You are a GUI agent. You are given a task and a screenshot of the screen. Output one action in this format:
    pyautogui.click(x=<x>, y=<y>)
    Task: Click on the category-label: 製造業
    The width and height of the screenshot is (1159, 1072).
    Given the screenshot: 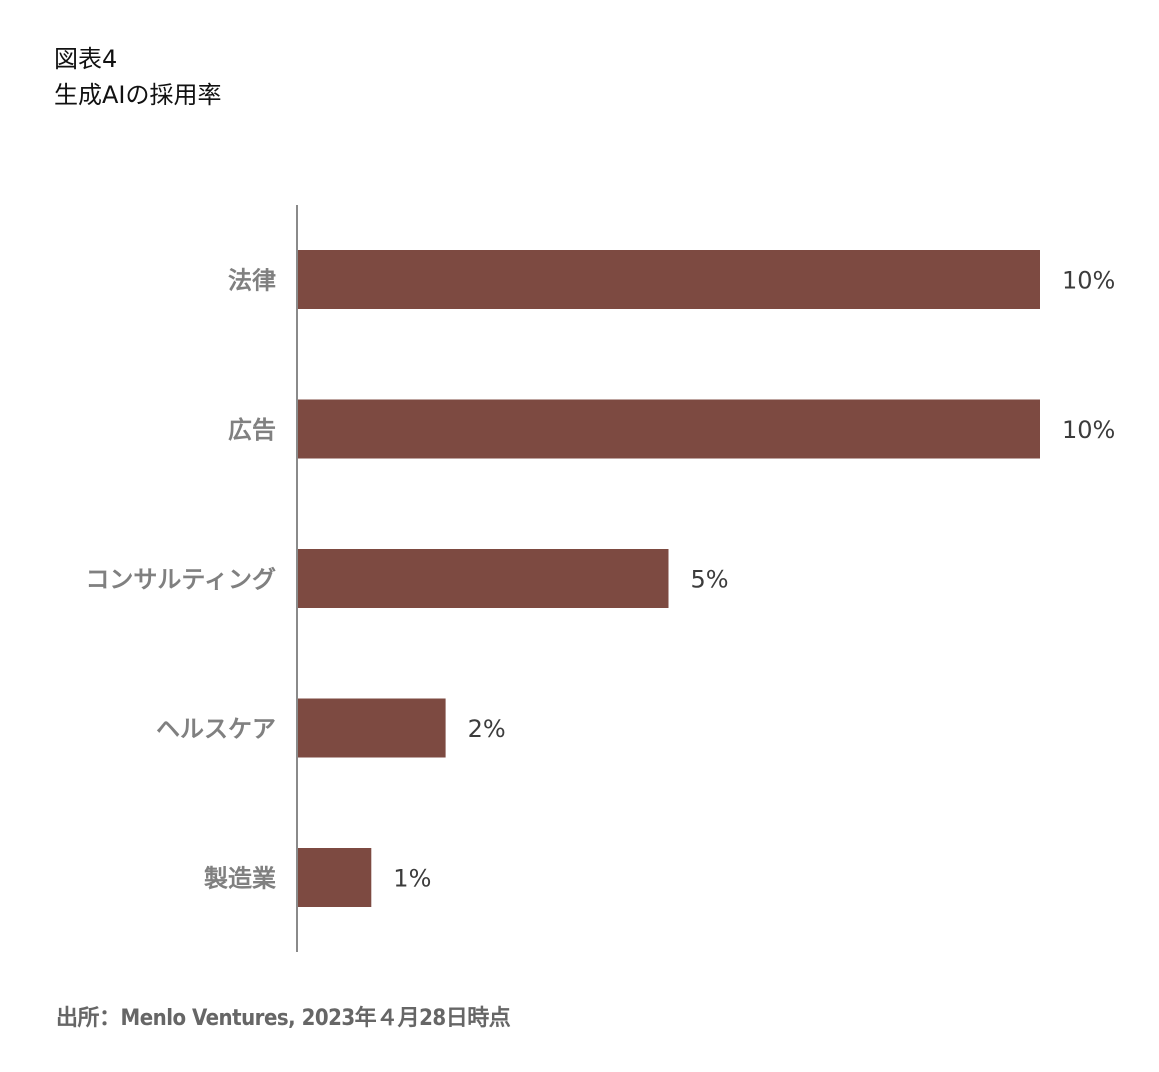 What is the action you would take?
    pyautogui.click(x=240, y=879)
    